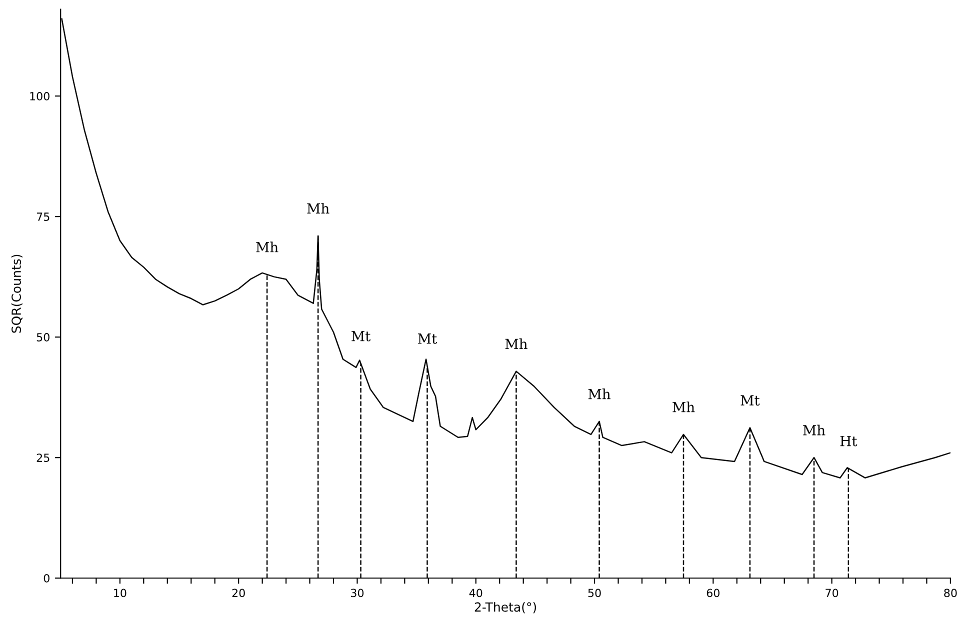 The image size is (962, 617). What do you see at coordinates (832, 593) in the screenshot?
I see `x-tick-label: 70` at bounding box center [832, 593].